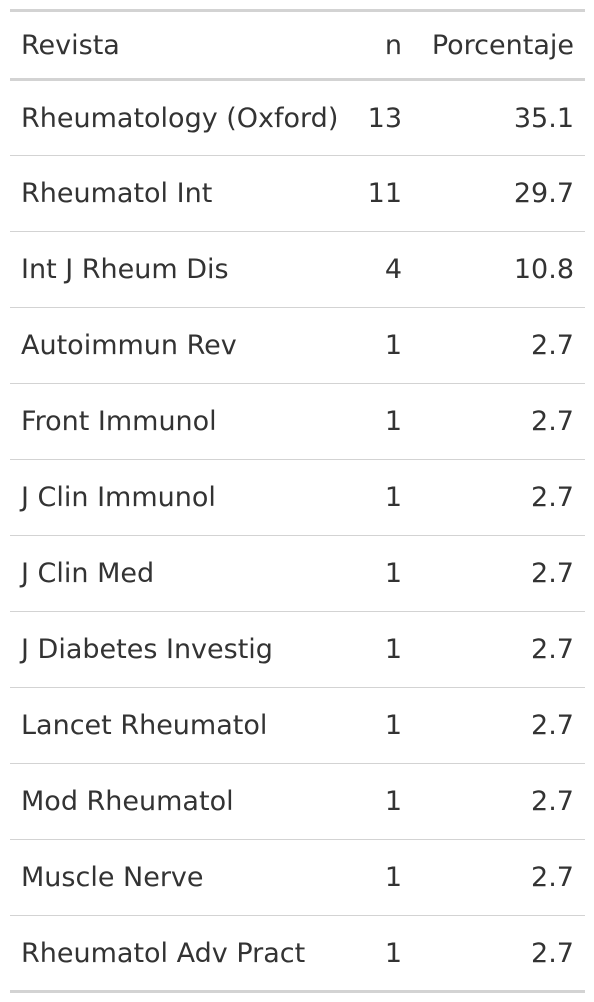  What do you see at coordinates (186, 345) in the screenshot?
I see `cell-journal: Autoimmun Rev` at bounding box center [186, 345].